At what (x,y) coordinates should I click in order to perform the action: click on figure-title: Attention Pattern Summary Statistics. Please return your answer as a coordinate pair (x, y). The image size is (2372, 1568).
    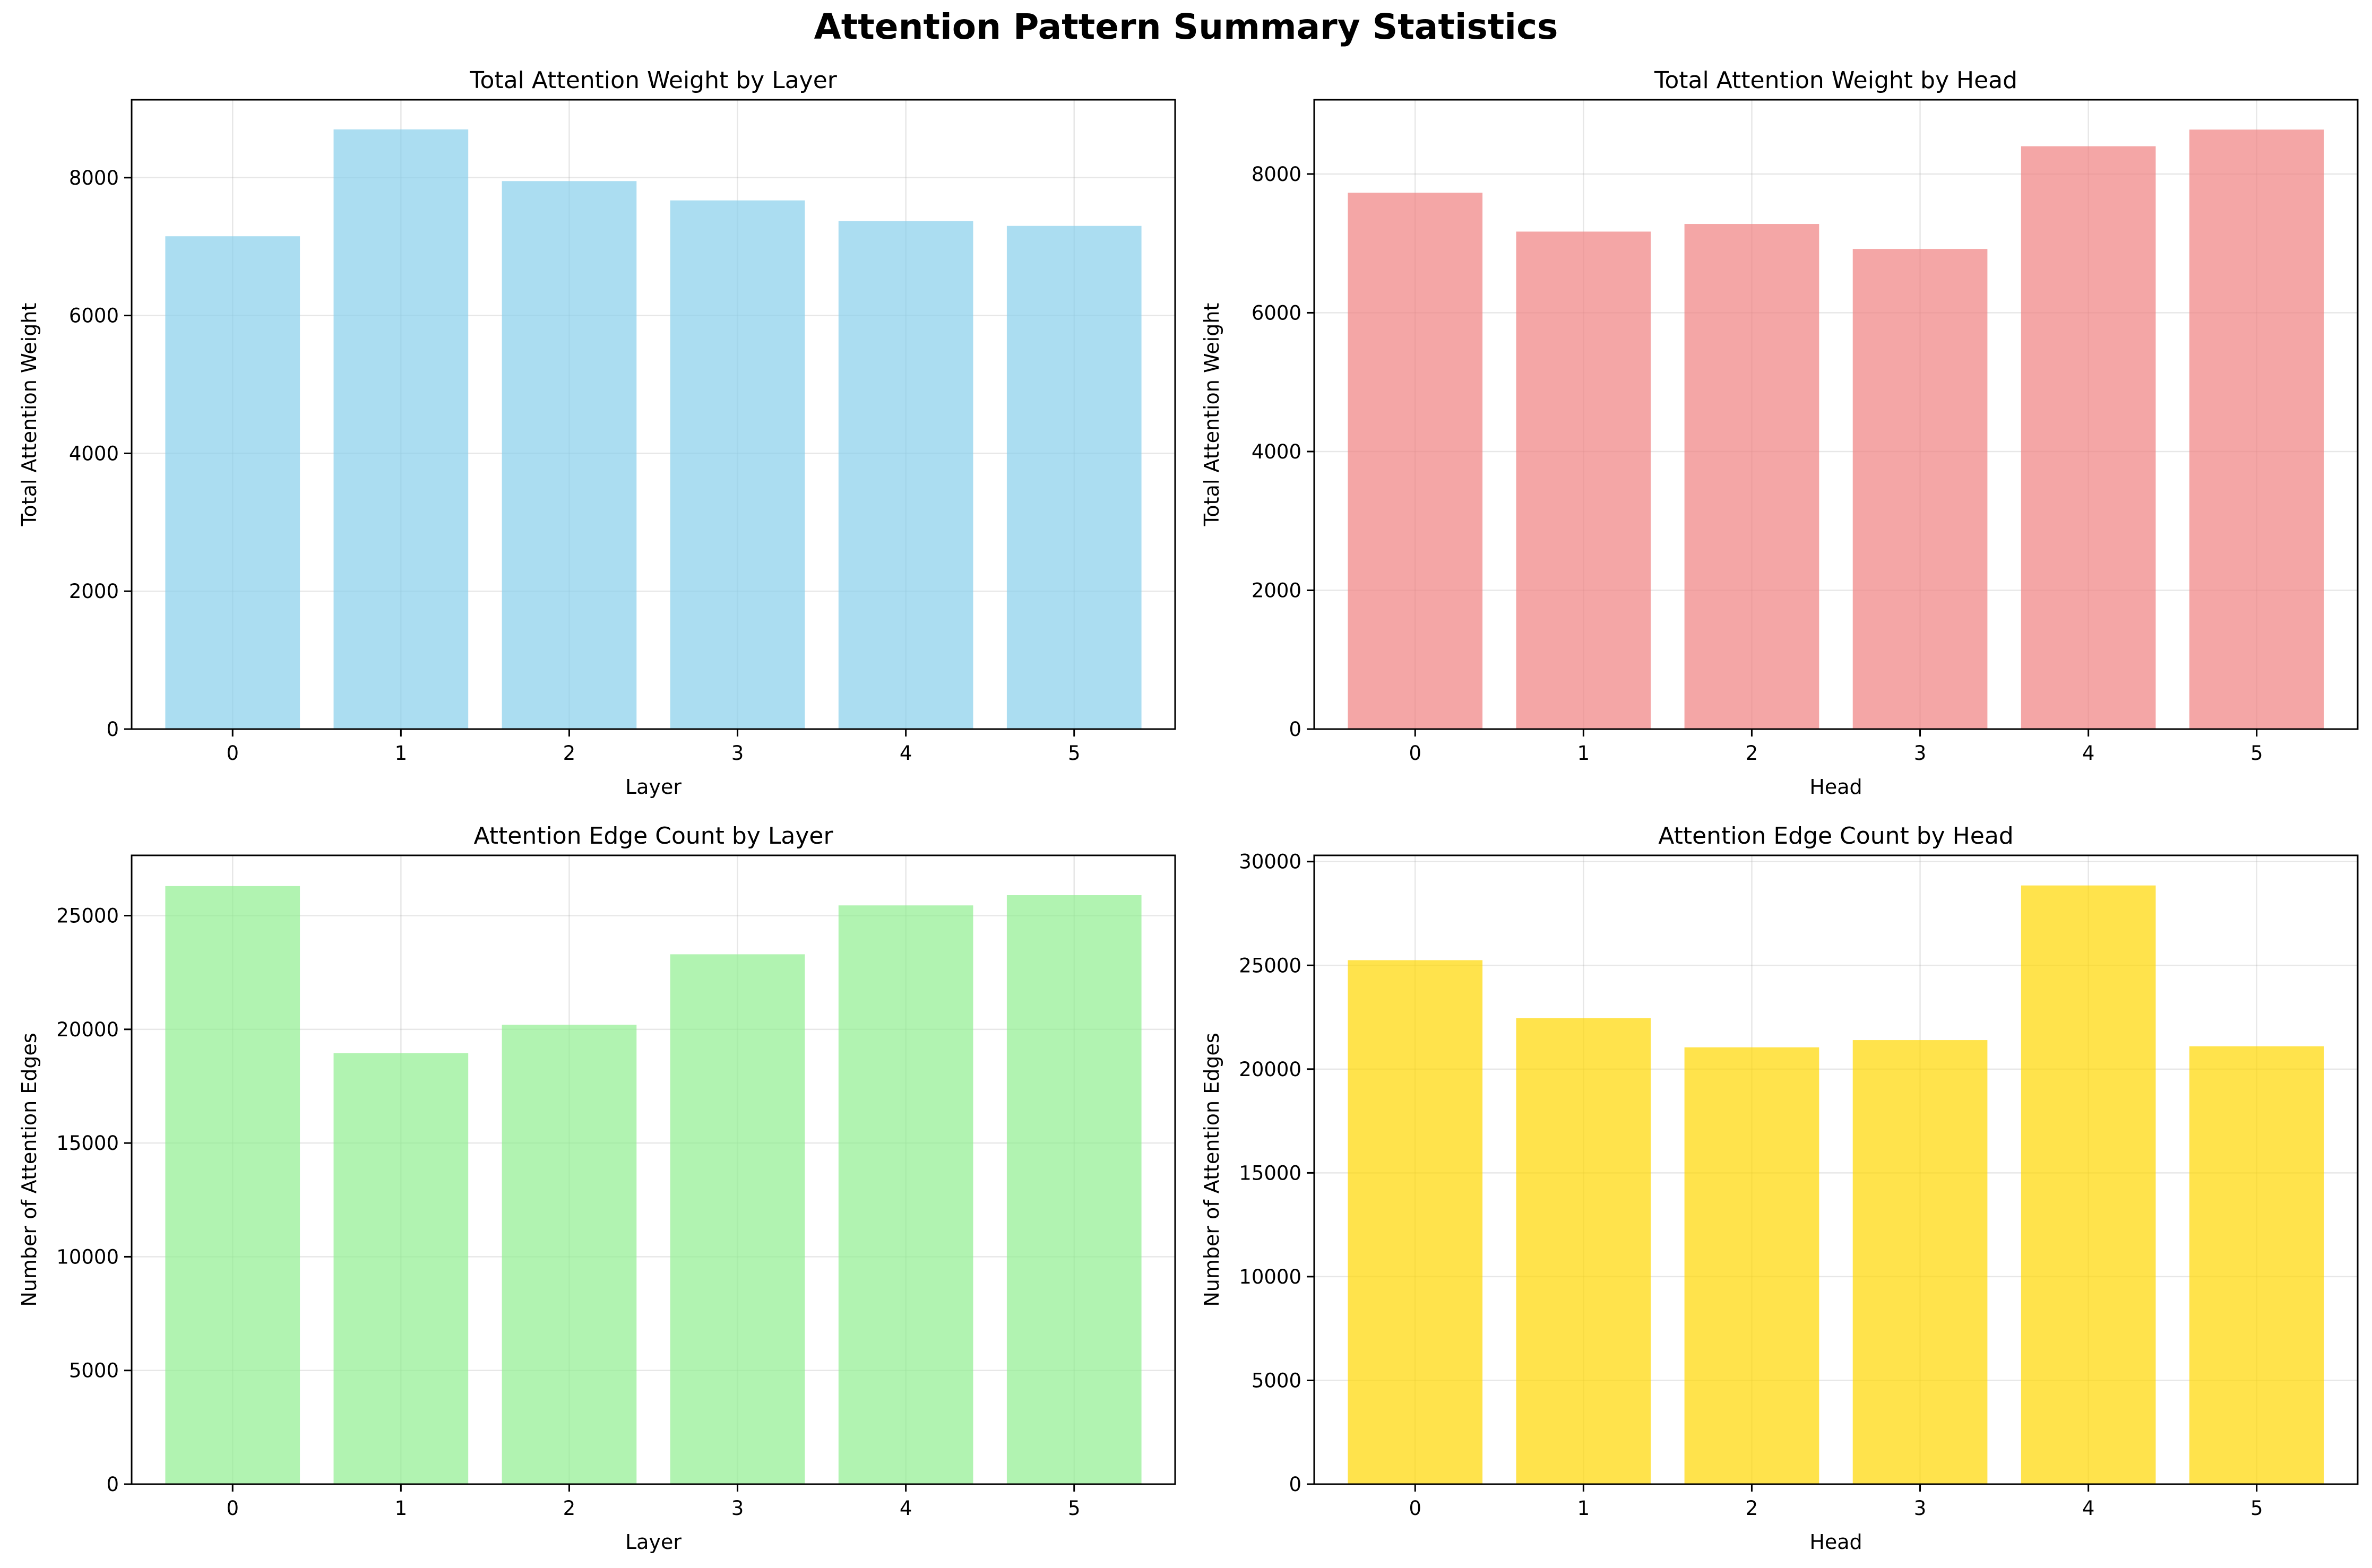
    Looking at the image, I should click on (1186, 26).